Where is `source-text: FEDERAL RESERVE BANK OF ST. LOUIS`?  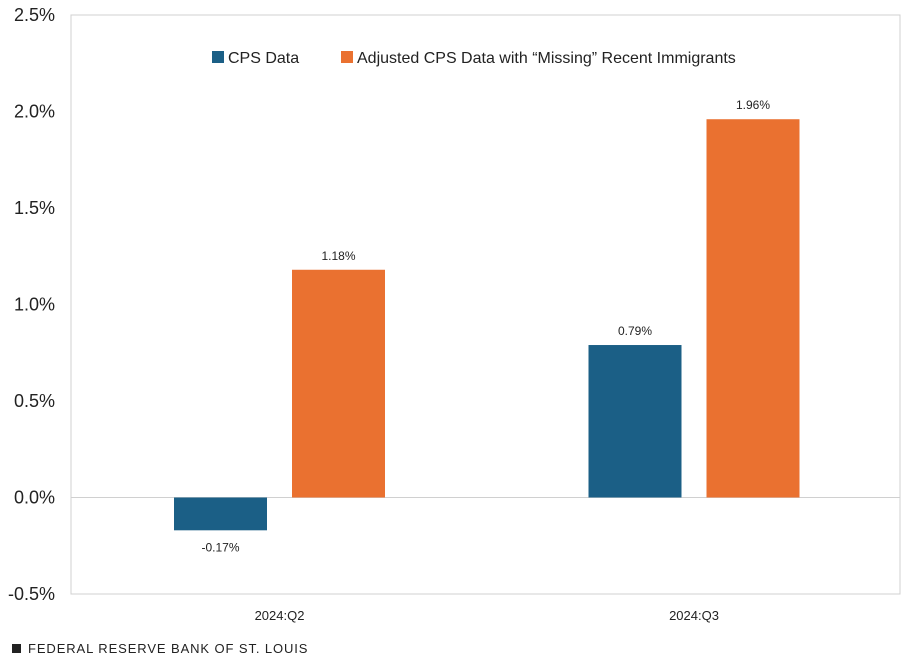 source-text: FEDERAL RESERVE BANK OF ST. LOUIS is located at coordinates (168, 648).